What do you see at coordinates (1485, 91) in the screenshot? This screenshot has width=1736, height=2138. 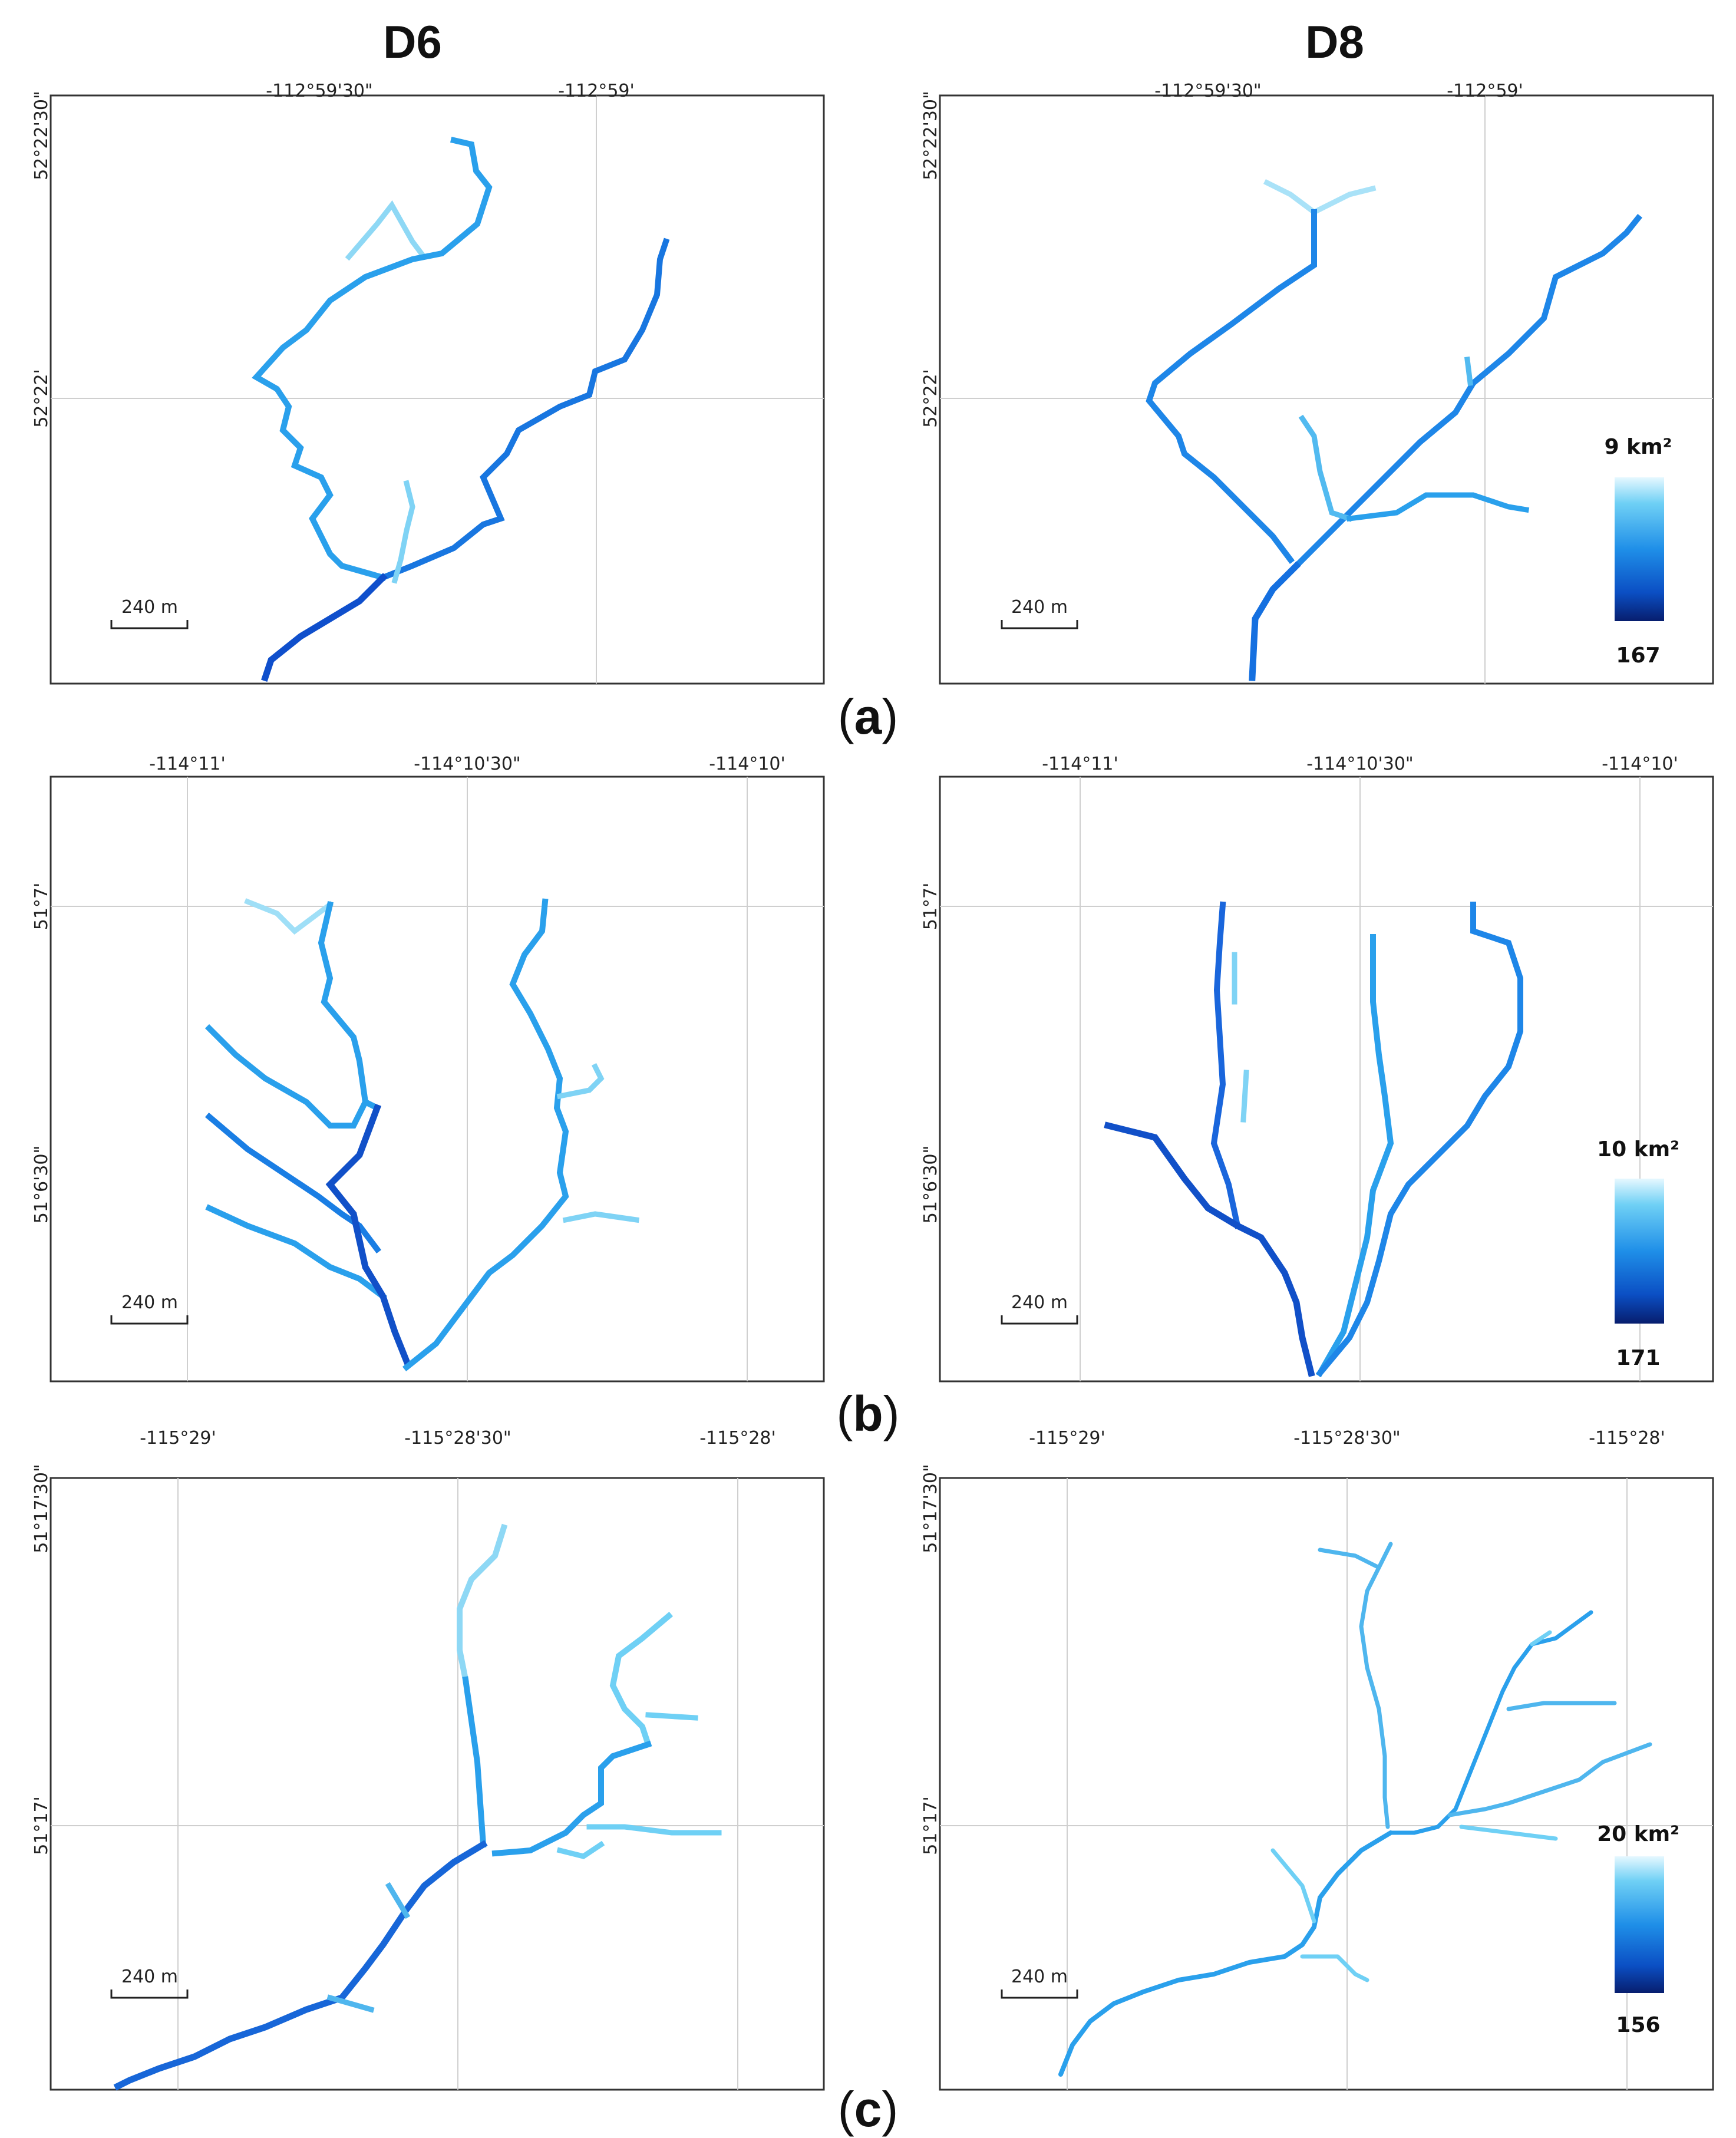 I see `x-tick-a-d8-2: -112°59'` at bounding box center [1485, 91].